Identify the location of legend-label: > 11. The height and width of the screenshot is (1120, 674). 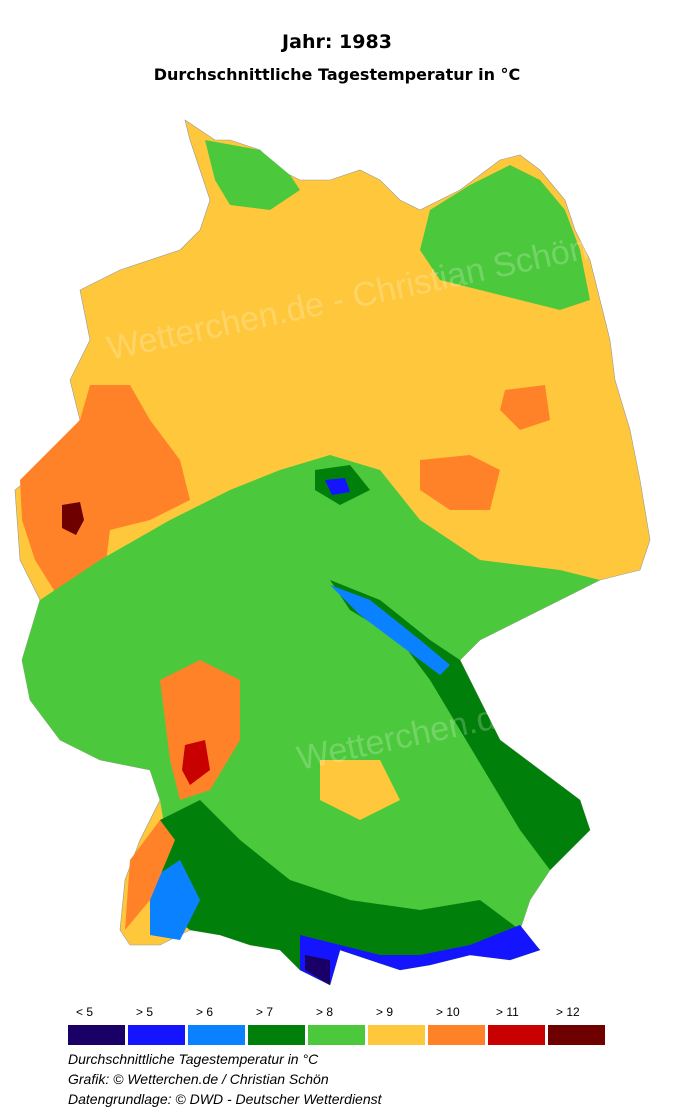
(507, 1012).